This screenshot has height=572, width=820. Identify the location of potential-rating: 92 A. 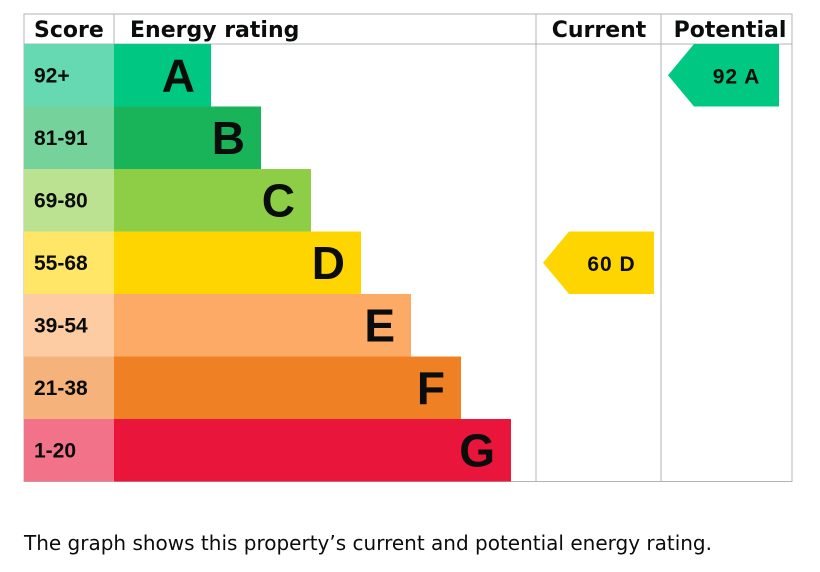
(723, 75).